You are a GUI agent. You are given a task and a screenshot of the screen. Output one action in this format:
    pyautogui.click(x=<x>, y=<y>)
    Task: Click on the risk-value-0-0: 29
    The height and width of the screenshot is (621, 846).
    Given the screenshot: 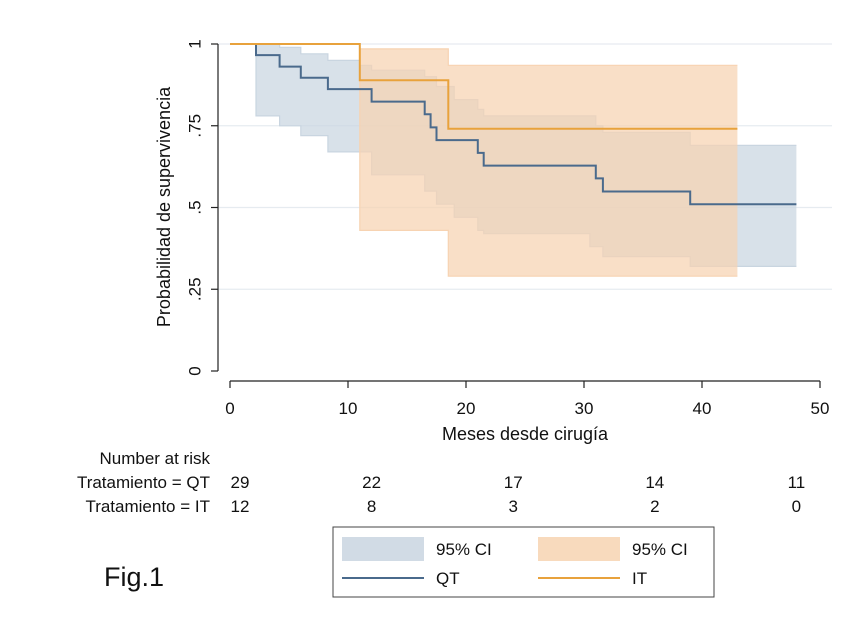 What is the action you would take?
    pyautogui.click(x=240, y=482)
    